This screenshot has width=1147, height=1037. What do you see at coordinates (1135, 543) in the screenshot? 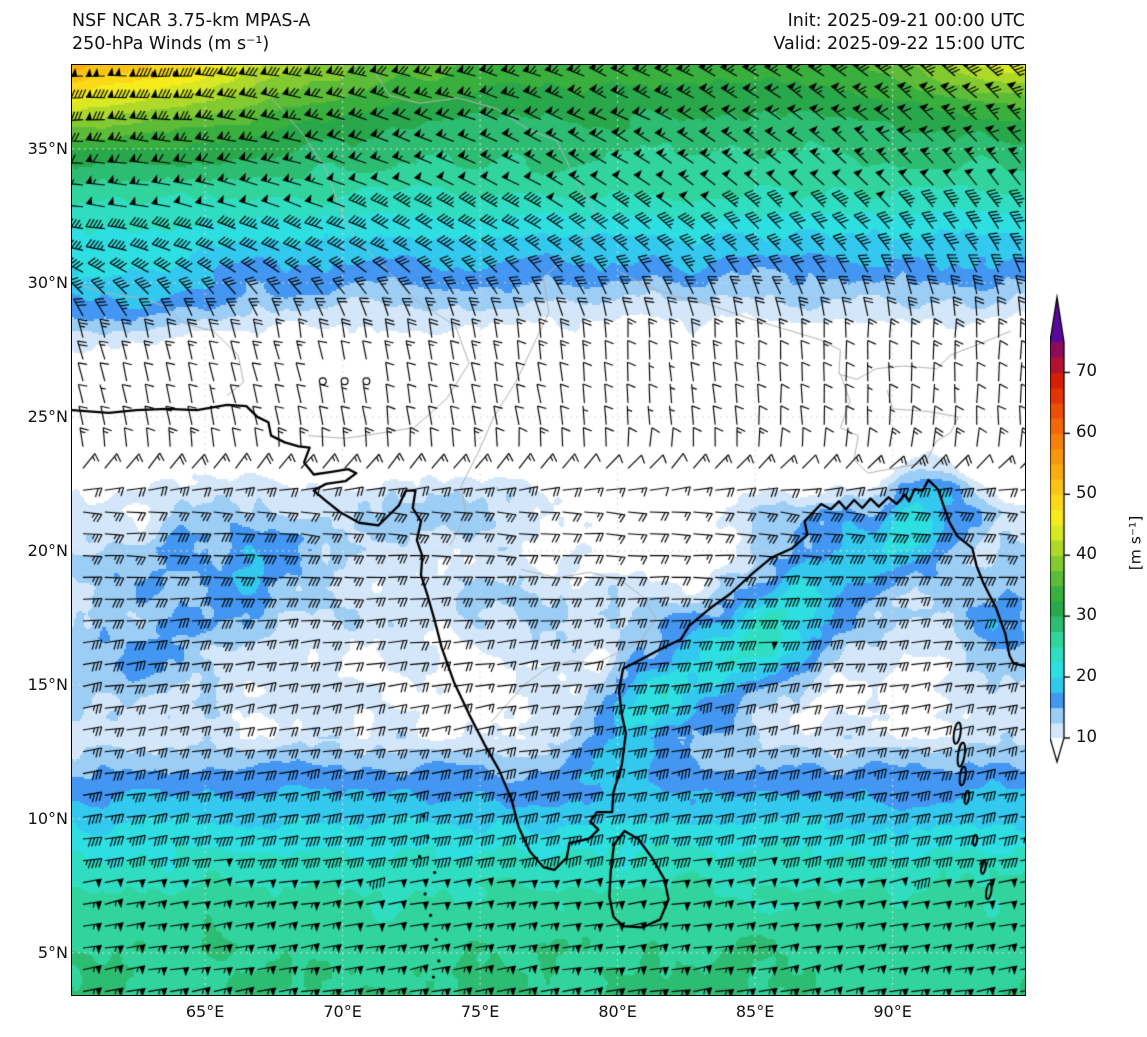
I see `colorbar-unit-label: [m s⁻¹]` at bounding box center [1135, 543].